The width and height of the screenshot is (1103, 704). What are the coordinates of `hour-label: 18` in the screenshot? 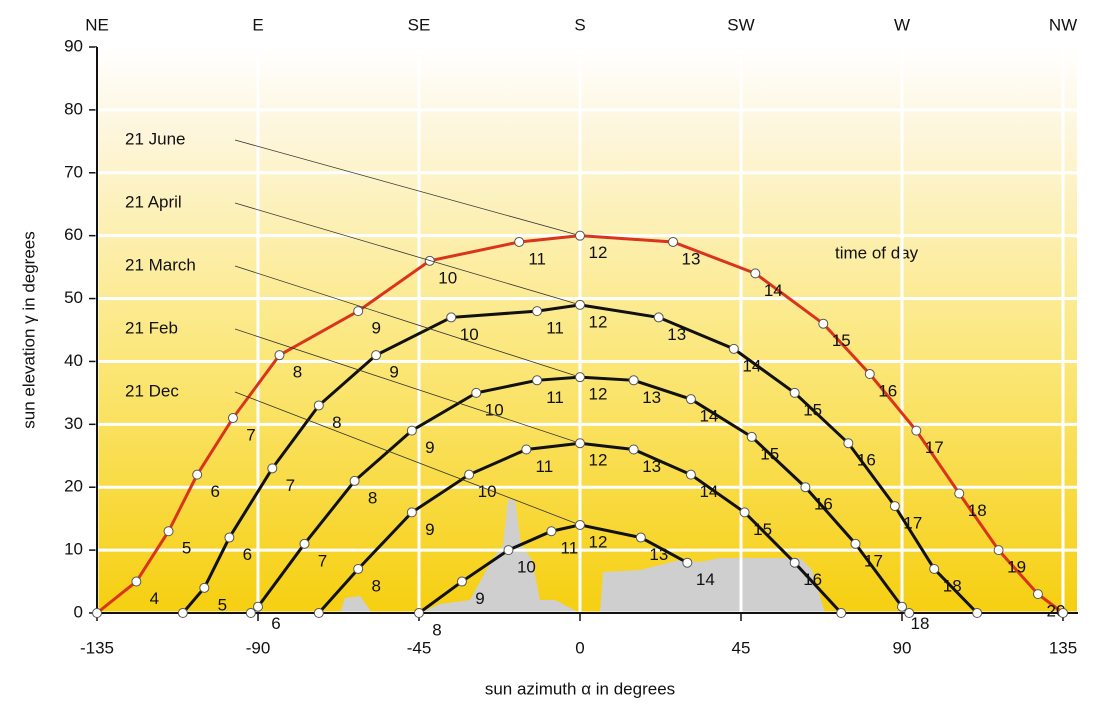 It's located at (952, 585).